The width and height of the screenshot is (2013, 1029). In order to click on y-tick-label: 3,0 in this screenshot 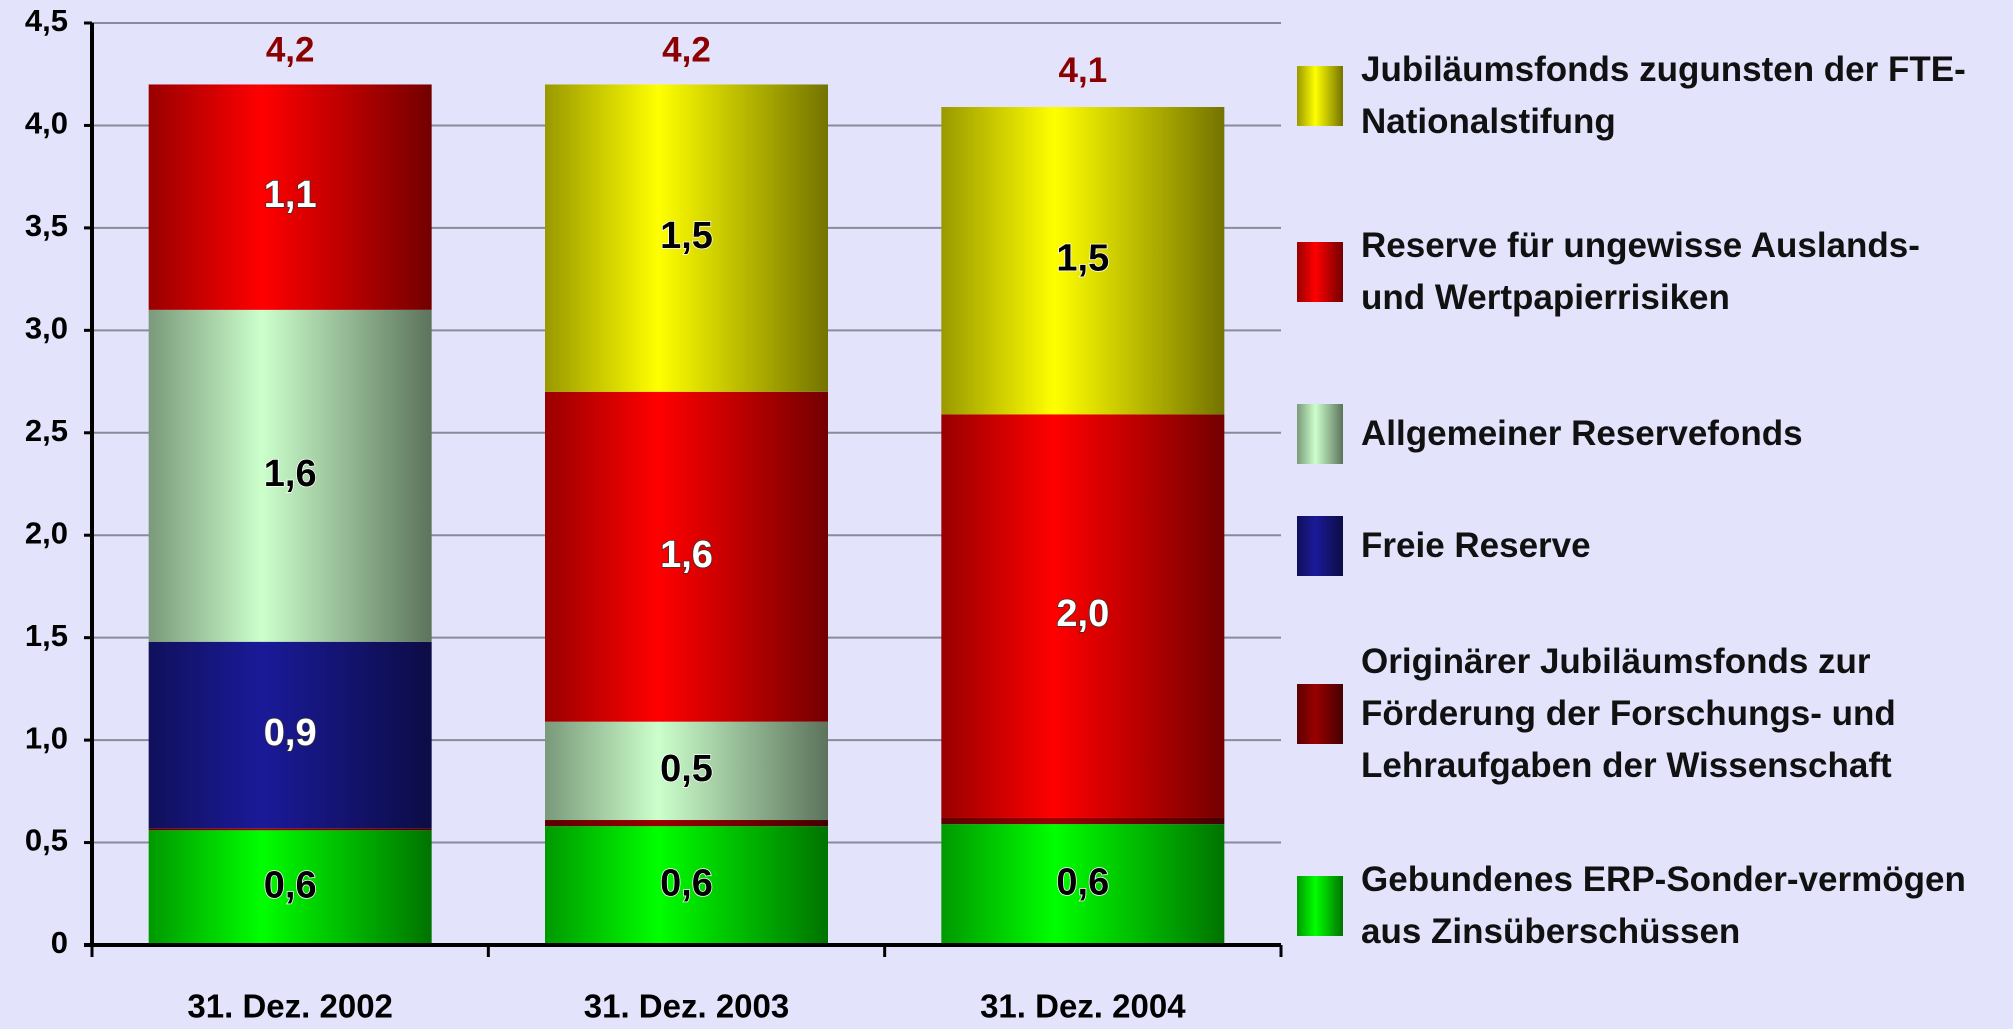, I will do `click(46, 328)`.